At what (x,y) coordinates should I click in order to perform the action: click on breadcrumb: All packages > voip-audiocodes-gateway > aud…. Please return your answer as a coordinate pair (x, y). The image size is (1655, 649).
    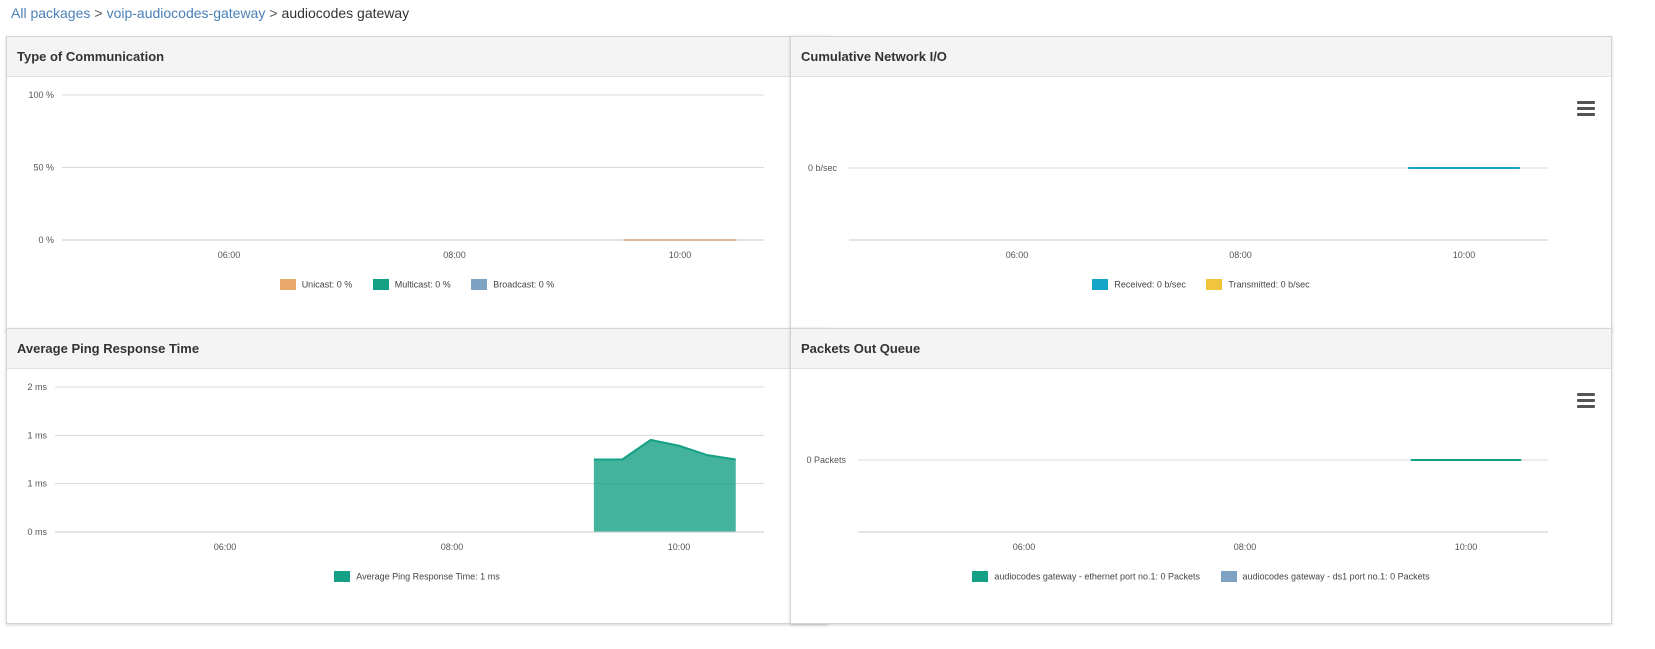
    Looking at the image, I should click on (210, 13).